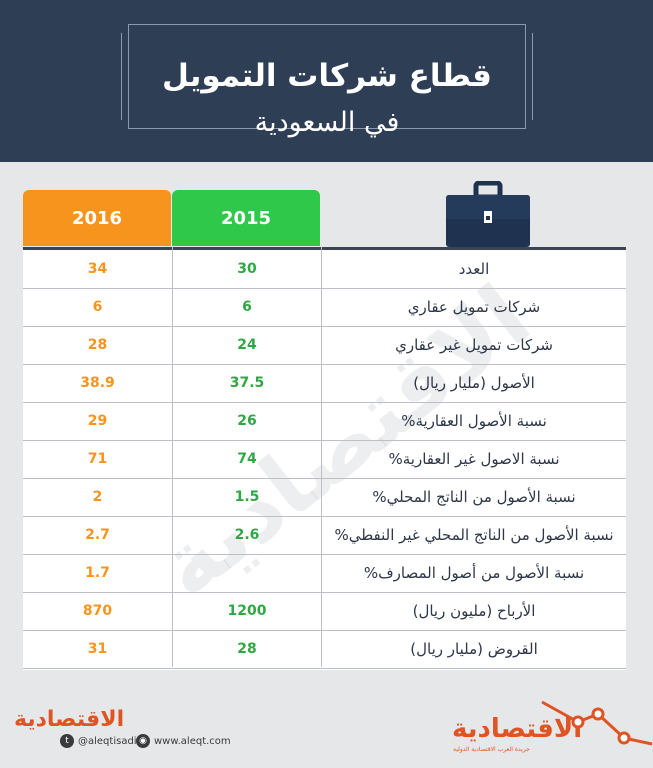 The image size is (653, 768). Describe the element at coordinates (247, 573) in the screenshot. I see `value-2015` at that location.